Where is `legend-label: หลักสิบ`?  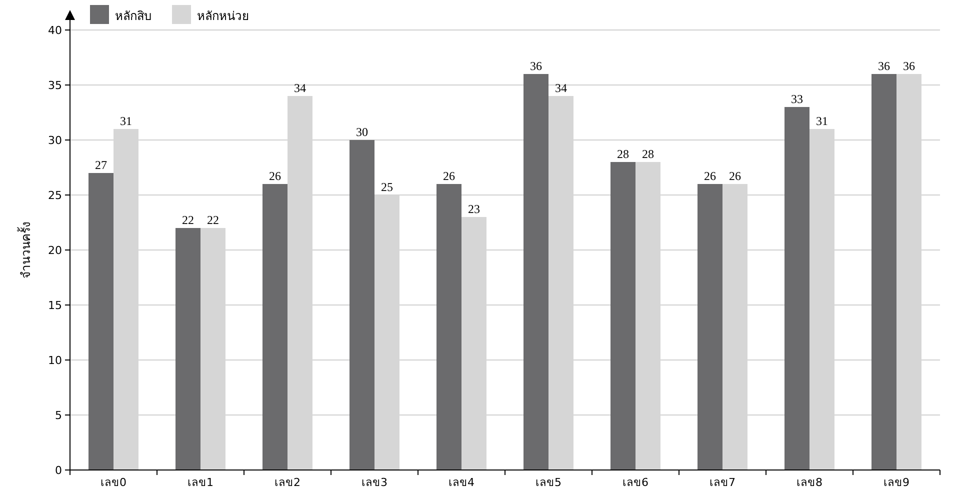 legend-label: หลักสิบ is located at coordinates (133, 16).